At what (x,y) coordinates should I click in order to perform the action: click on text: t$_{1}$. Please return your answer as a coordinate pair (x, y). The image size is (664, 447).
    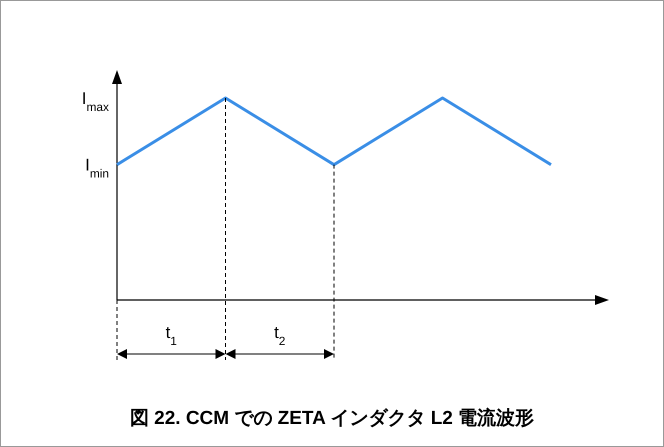
    Looking at the image, I should click on (172, 335).